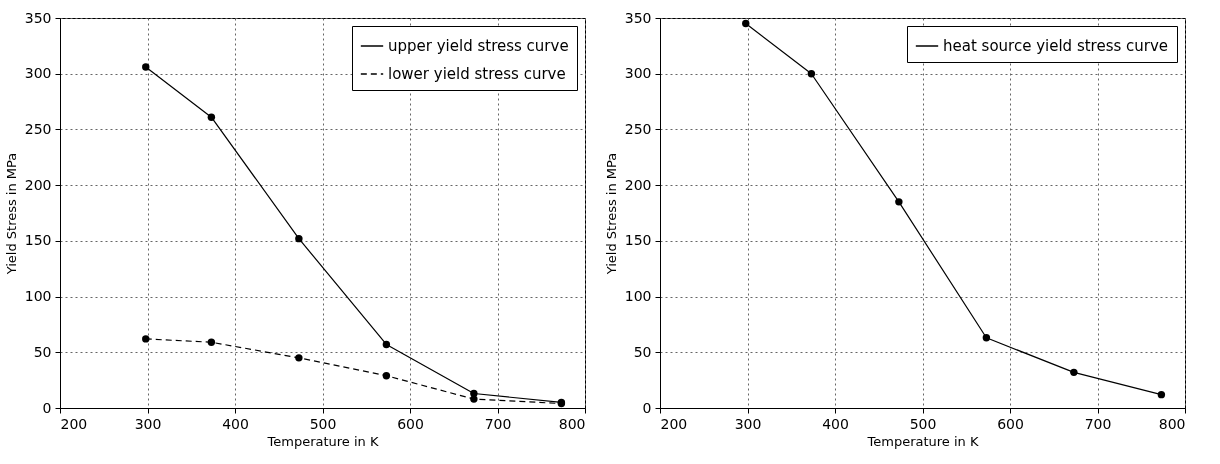 This screenshot has height=464, width=1220. Describe the element at coordinates (478, 46) in the screenshot. I see `legend-label: upper yield stress curve` at that location.